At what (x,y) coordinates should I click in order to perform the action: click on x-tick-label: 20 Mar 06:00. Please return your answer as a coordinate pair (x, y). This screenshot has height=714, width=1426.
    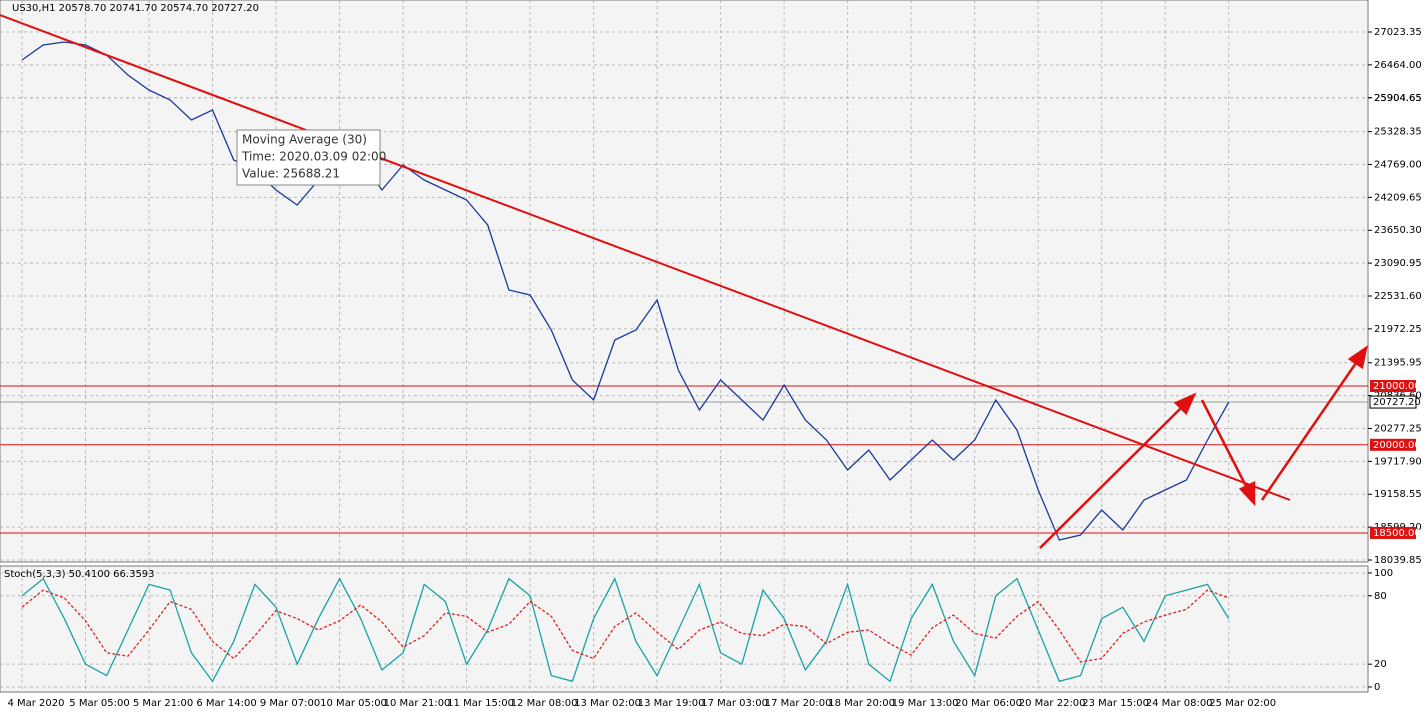
    Looking at the image, I should click on (988, 703).